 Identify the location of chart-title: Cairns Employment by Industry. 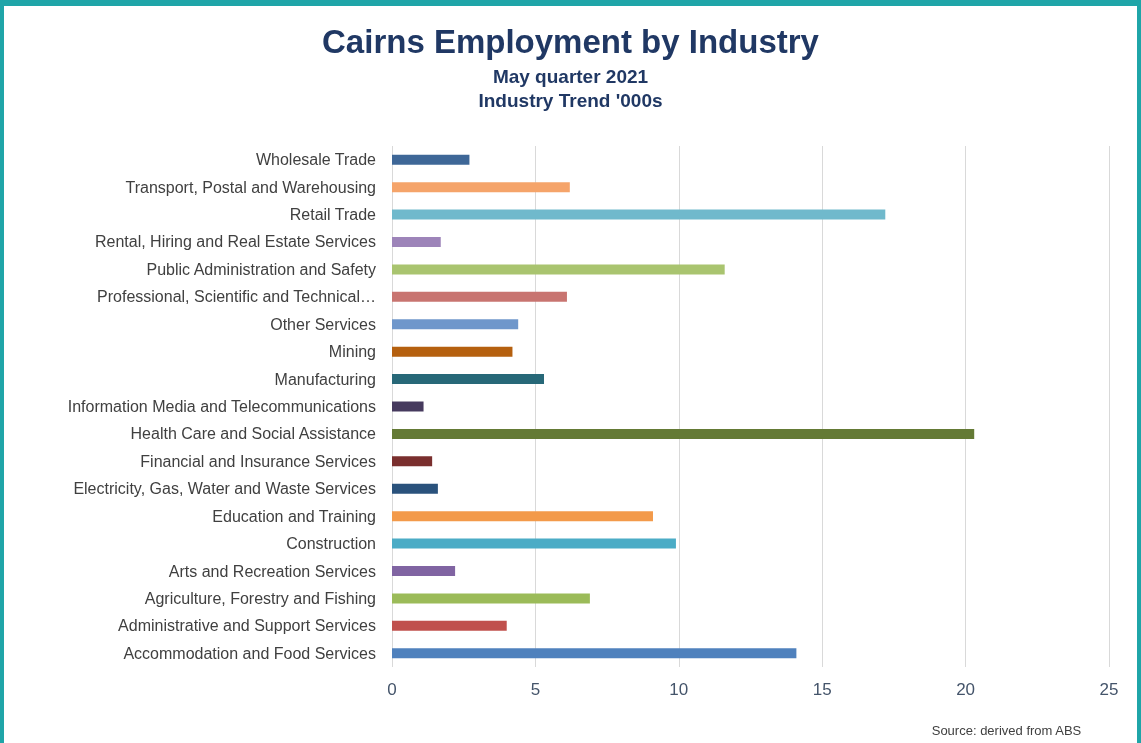
(571, 41).